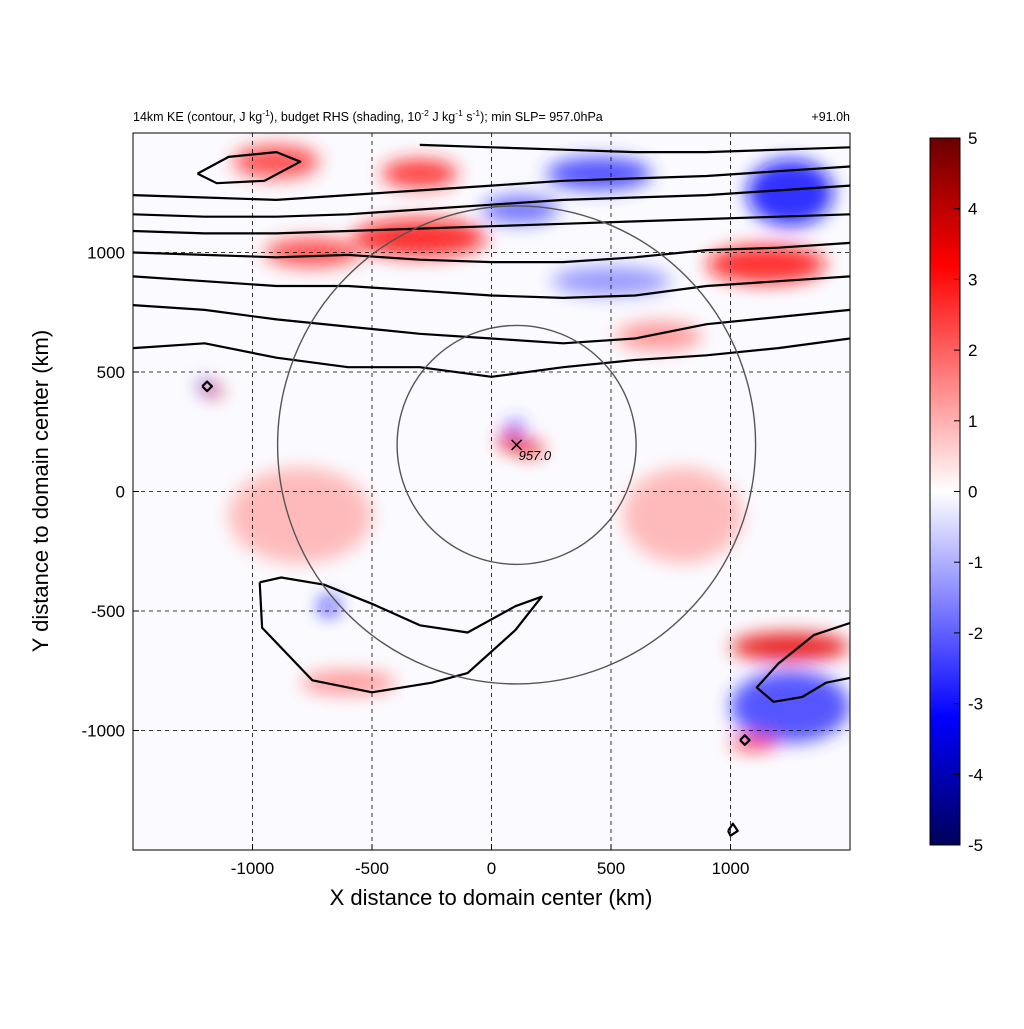 The image size is (1024, 1029). I want to click on y-axis-label: Y distance to domain center (km), so click(40, 491).